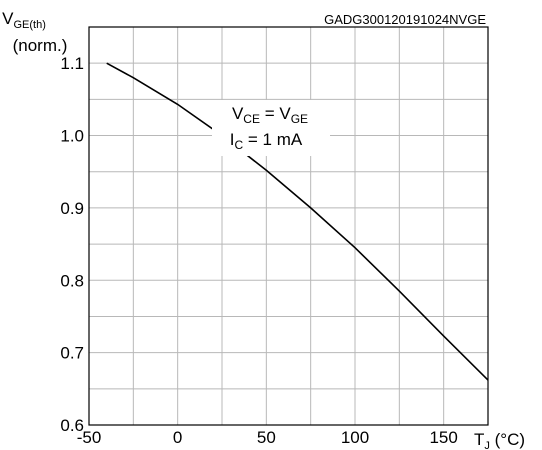 The image size is (542, 450). Describe the element at coordinates (355, 437) in the screenshot. I see `x-tick-label: 100` at that location.